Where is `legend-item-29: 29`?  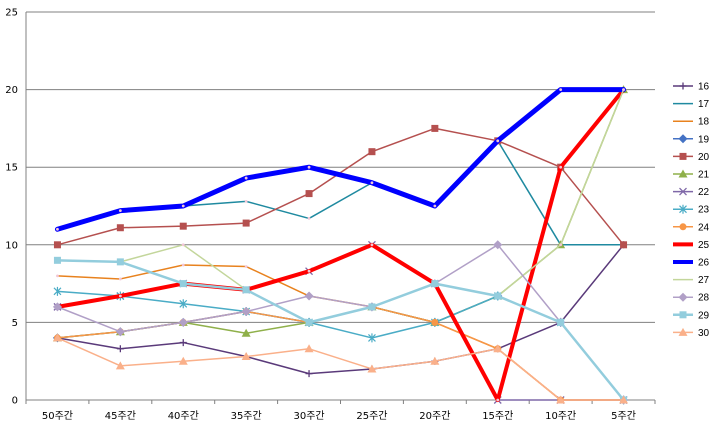
legend-item-29: 29 is located at coordinates (691, 315).